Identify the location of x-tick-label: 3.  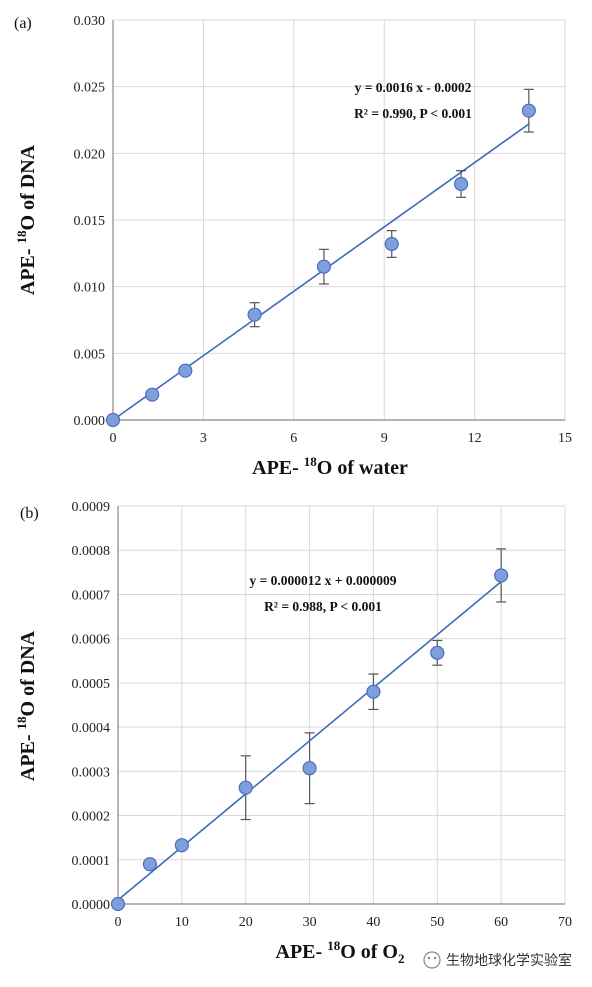
(203, 438).